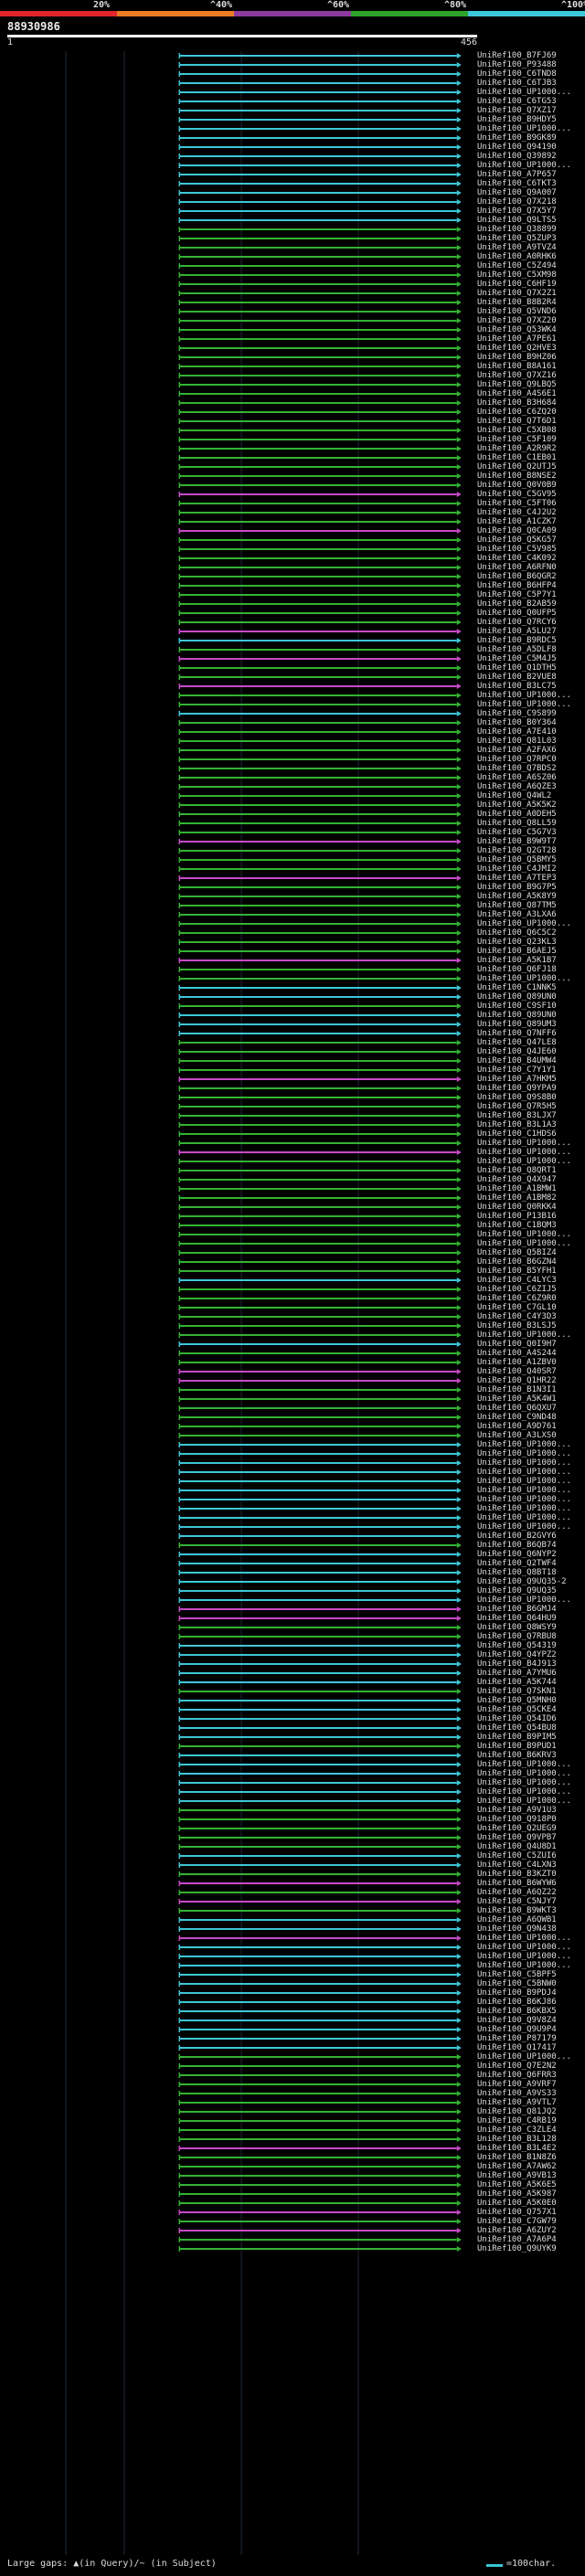 This screenshot has width=585, height=2576. Describe the element at coordinates (517, 1252) in the screenshot. I see `hit-label: UniRef100_Q5BIZ4` at that location.